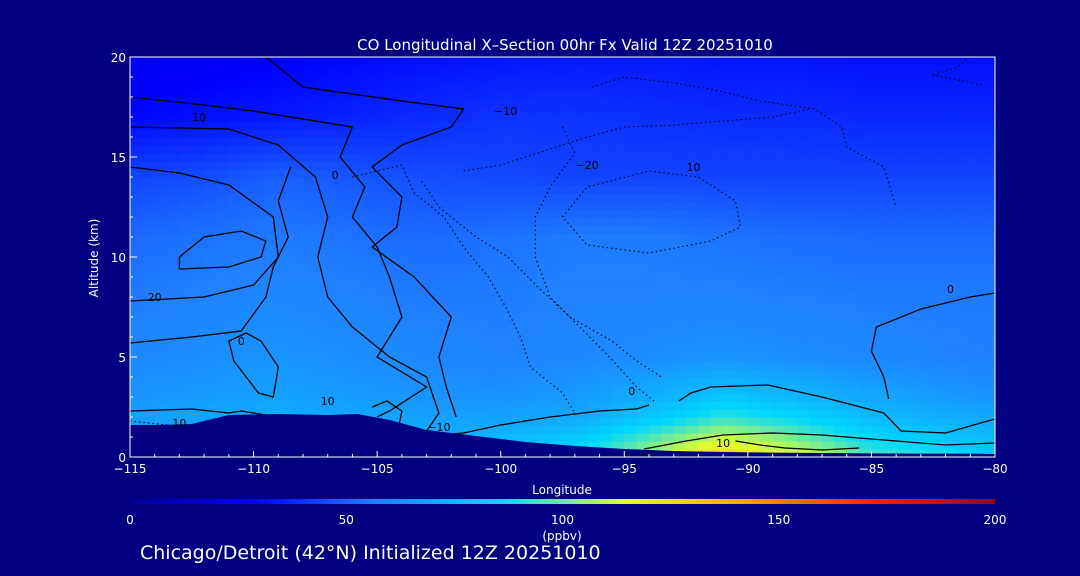  I want to click on contour-solid, so click(387, 412).